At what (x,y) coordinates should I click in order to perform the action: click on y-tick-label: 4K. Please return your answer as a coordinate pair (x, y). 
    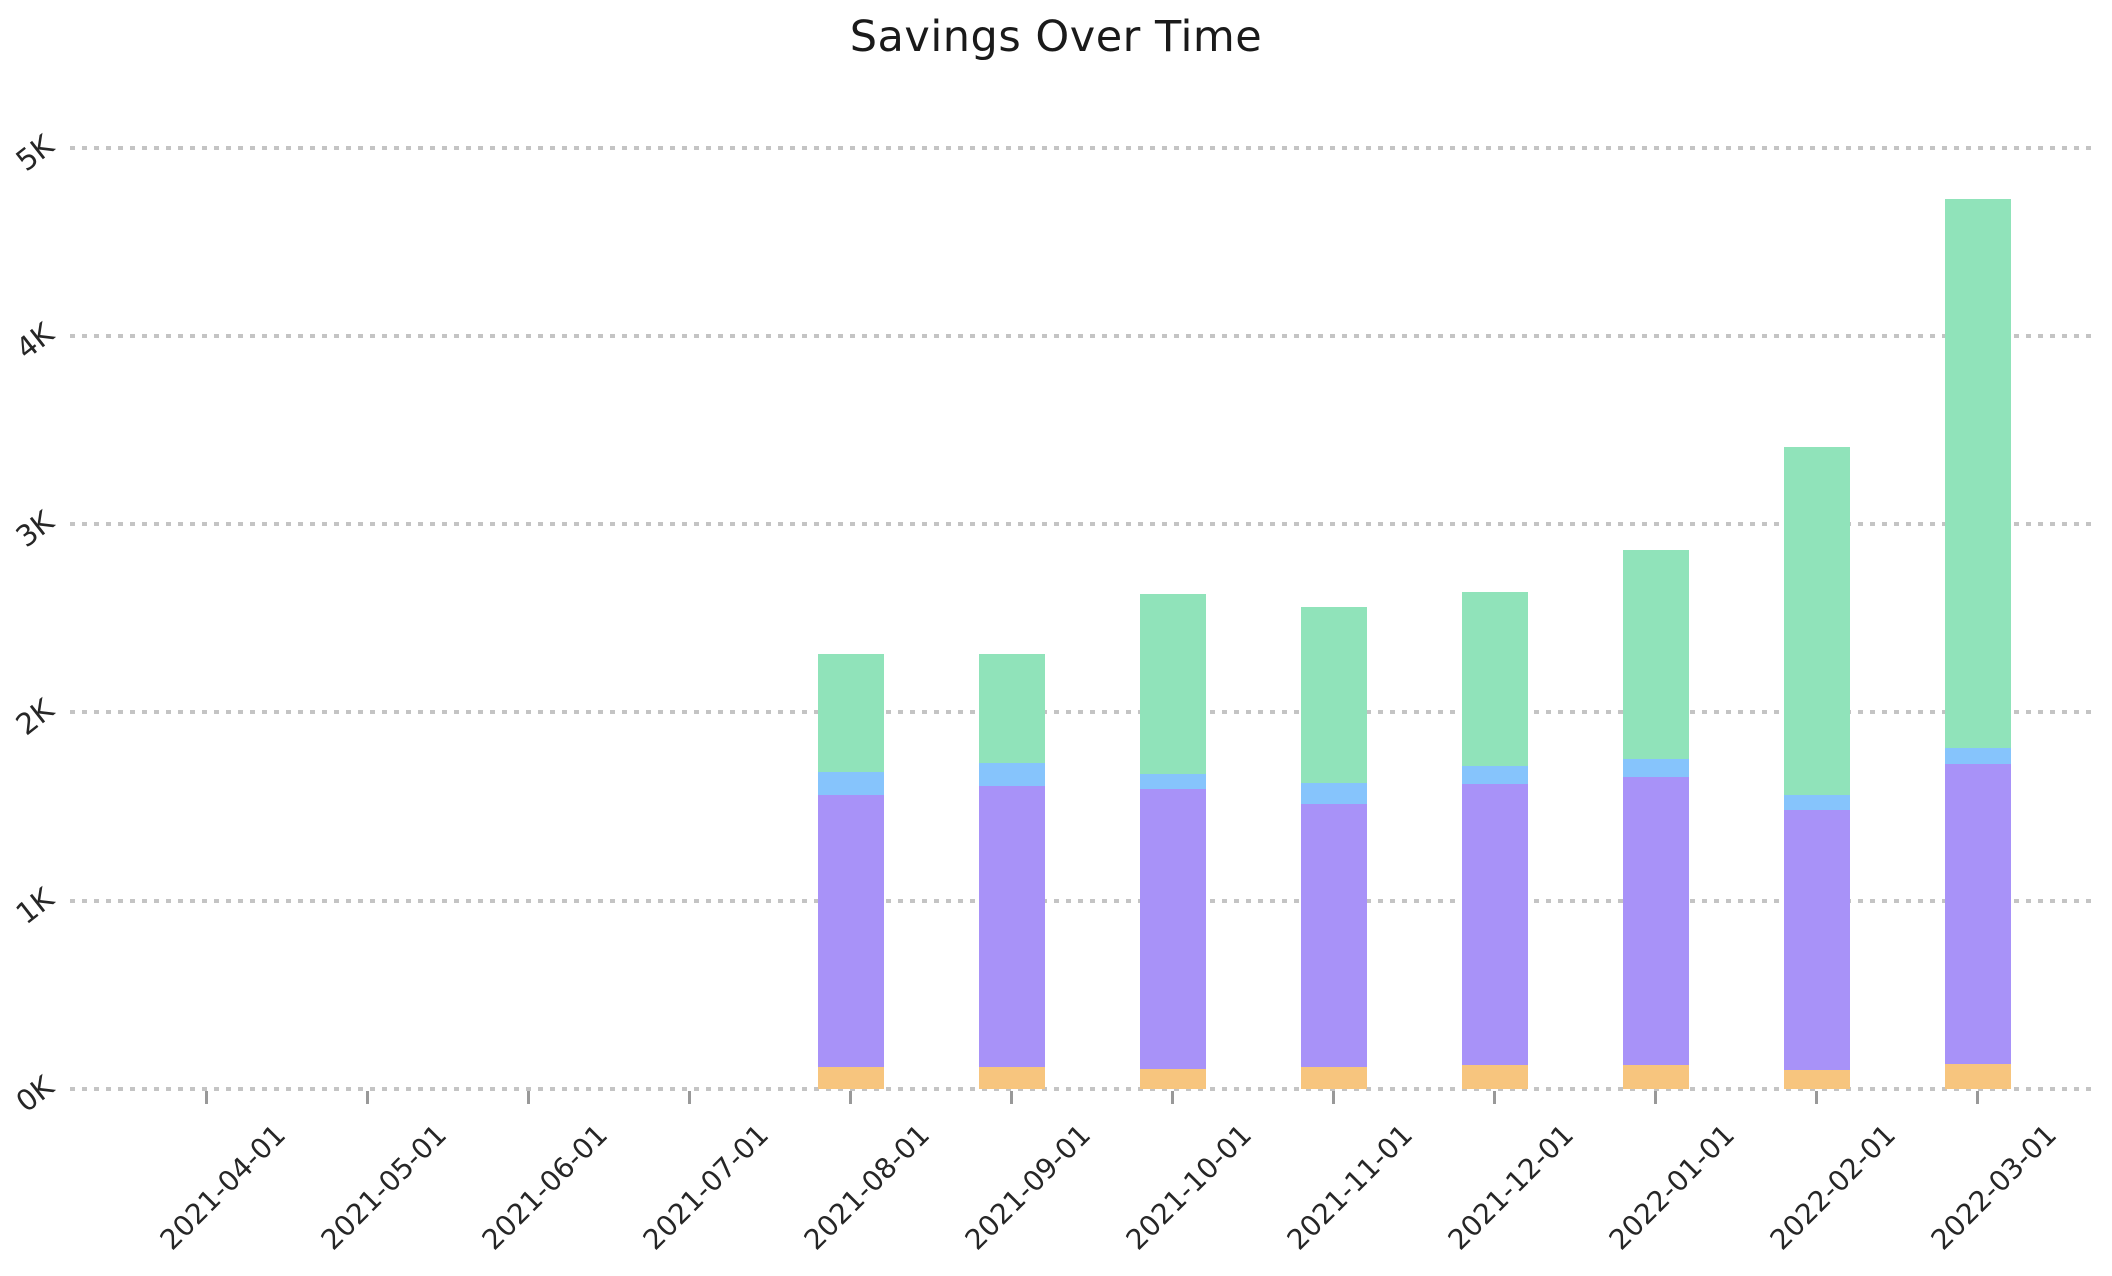
    Looking at the image, I should click on (34, 340).